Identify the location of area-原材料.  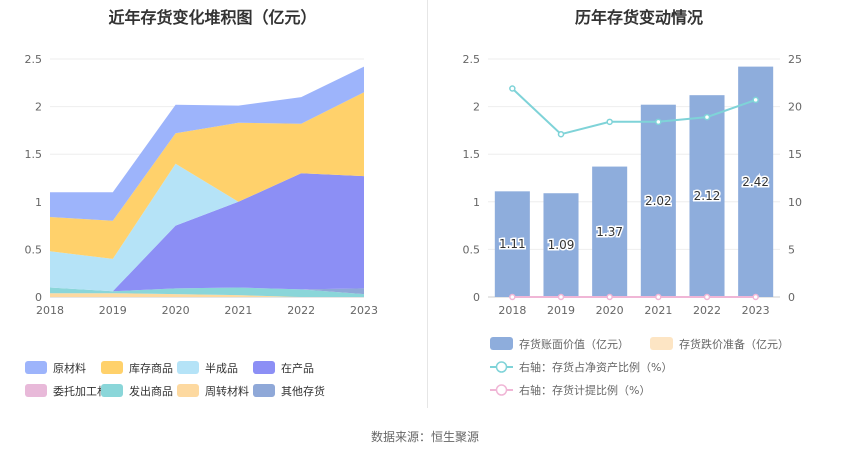
(207, 143).